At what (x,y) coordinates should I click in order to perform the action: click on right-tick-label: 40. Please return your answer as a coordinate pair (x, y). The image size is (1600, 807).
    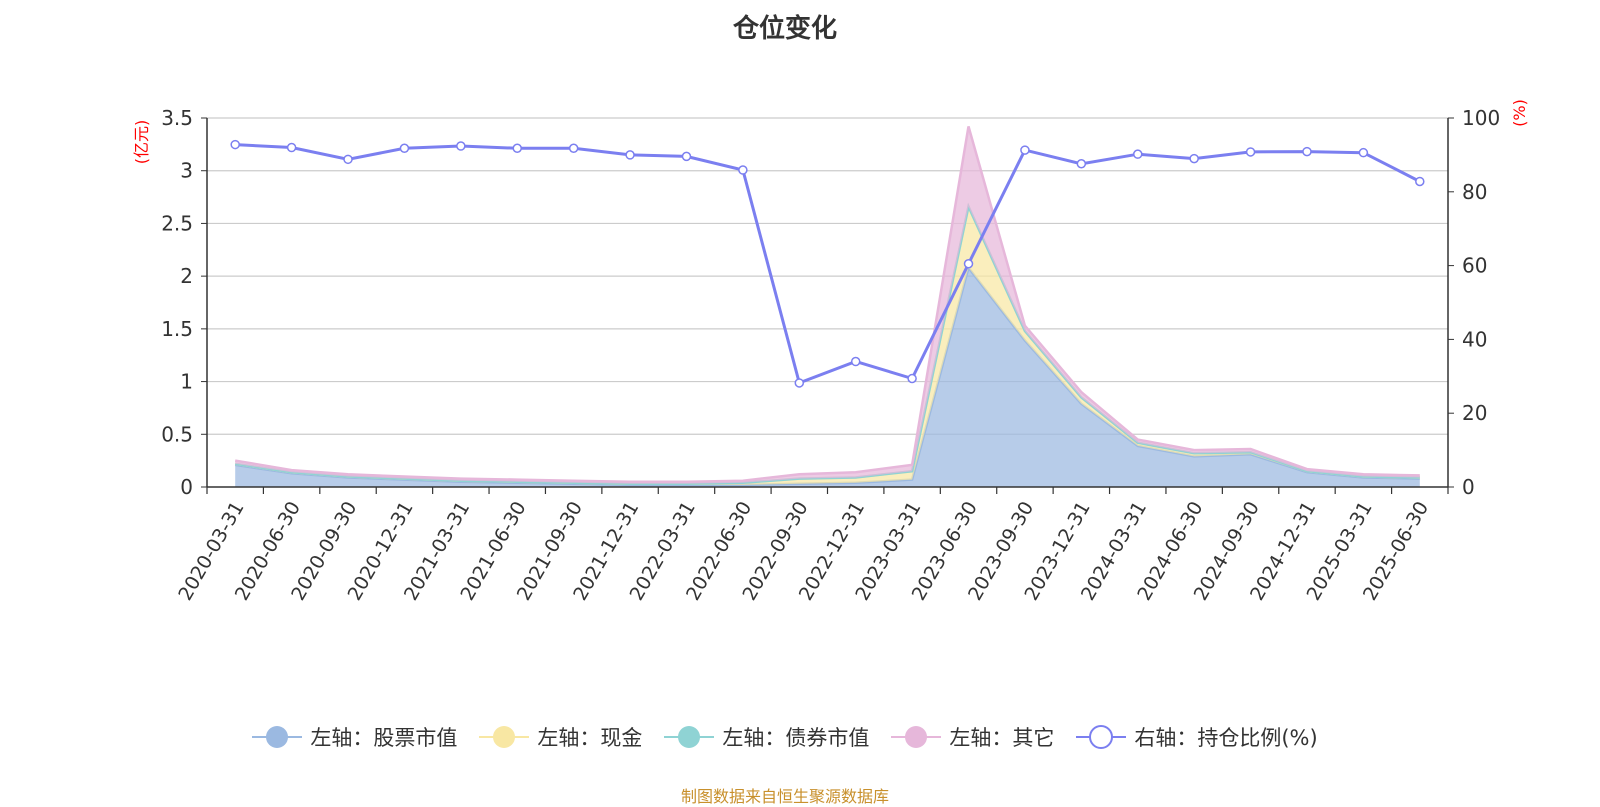
    Looking at the image, I should click on (1474, 339).